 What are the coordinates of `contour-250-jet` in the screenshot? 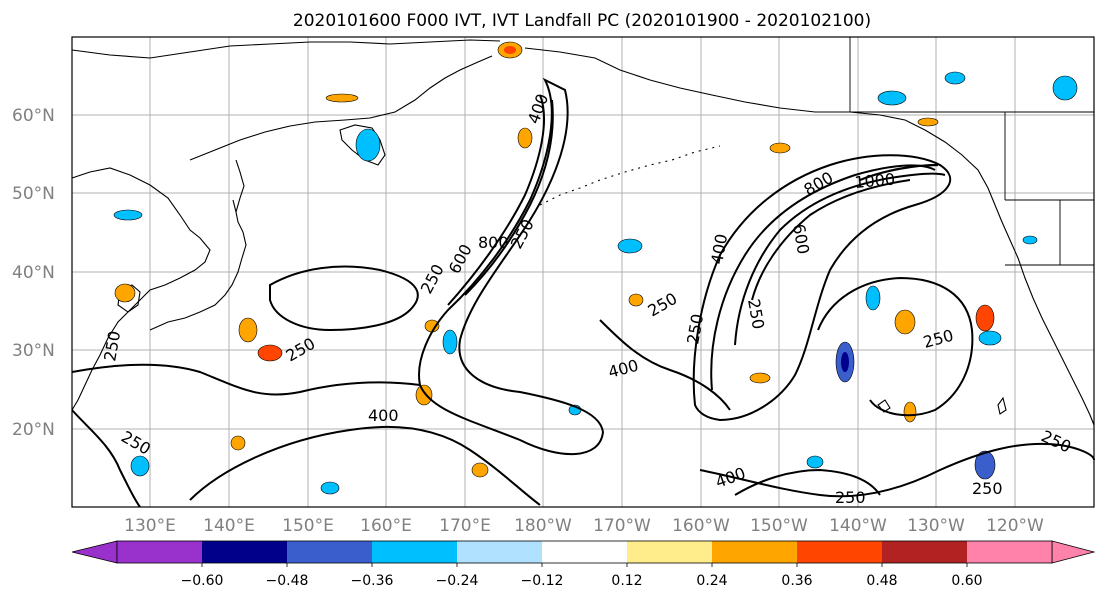 It's located at (511, 266).